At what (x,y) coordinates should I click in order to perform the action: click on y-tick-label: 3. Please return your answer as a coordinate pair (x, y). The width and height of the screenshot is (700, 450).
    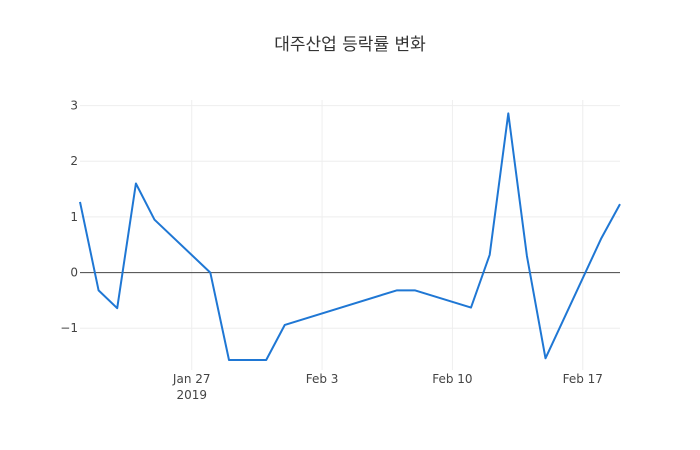
    Looking at the image, I should click on (74, 106).